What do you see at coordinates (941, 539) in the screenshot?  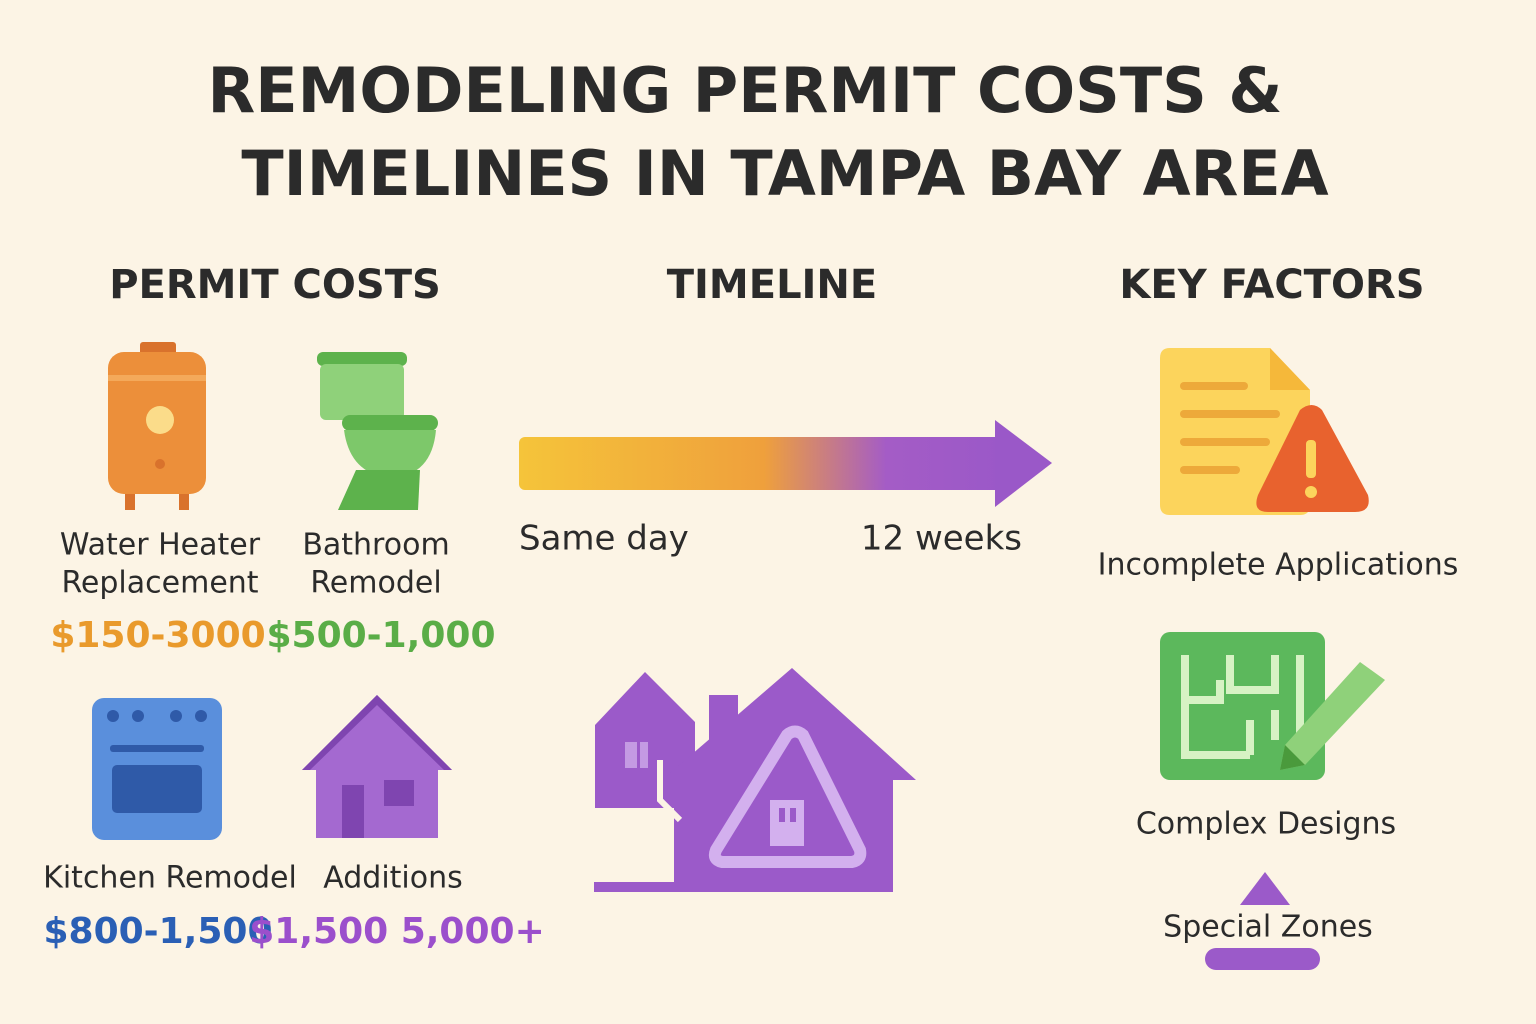 I see `timeline-end: 12 weeks` at bounding box center [941, 539].